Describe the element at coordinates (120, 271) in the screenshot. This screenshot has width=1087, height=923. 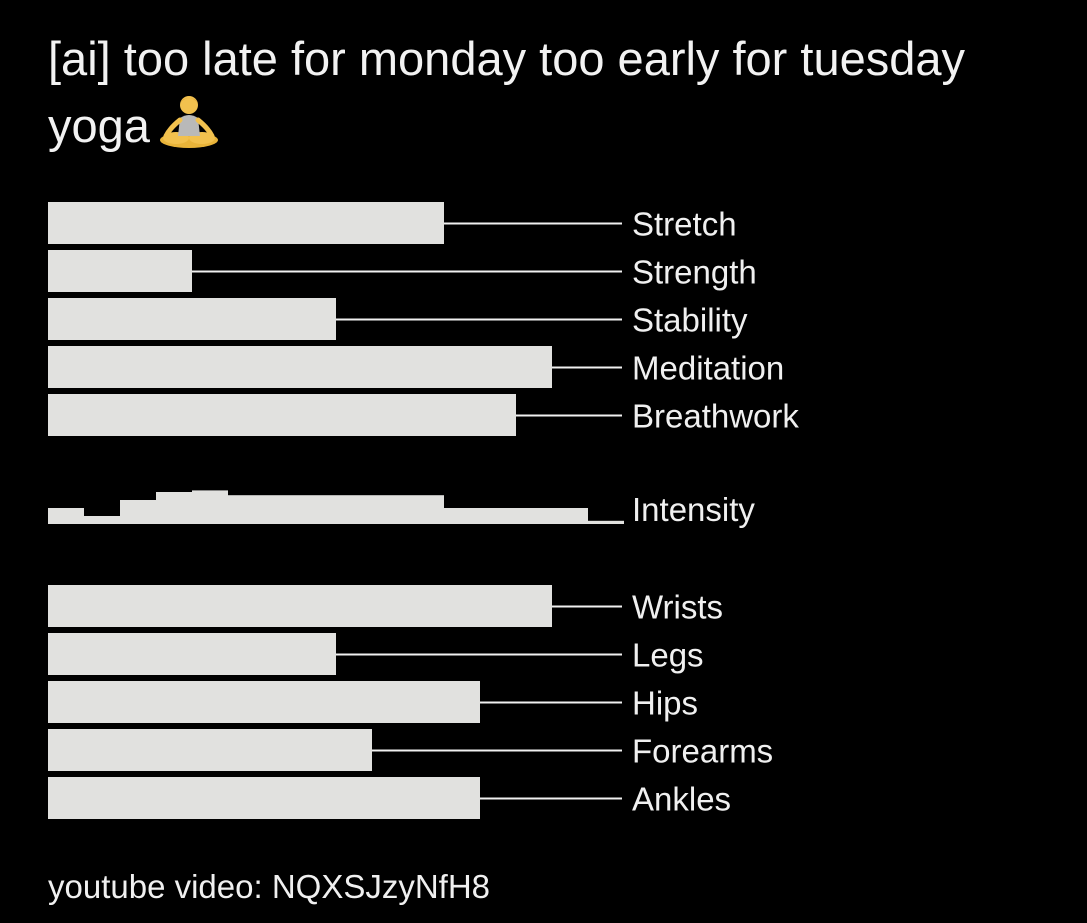
I see `bar-strength` at that location.